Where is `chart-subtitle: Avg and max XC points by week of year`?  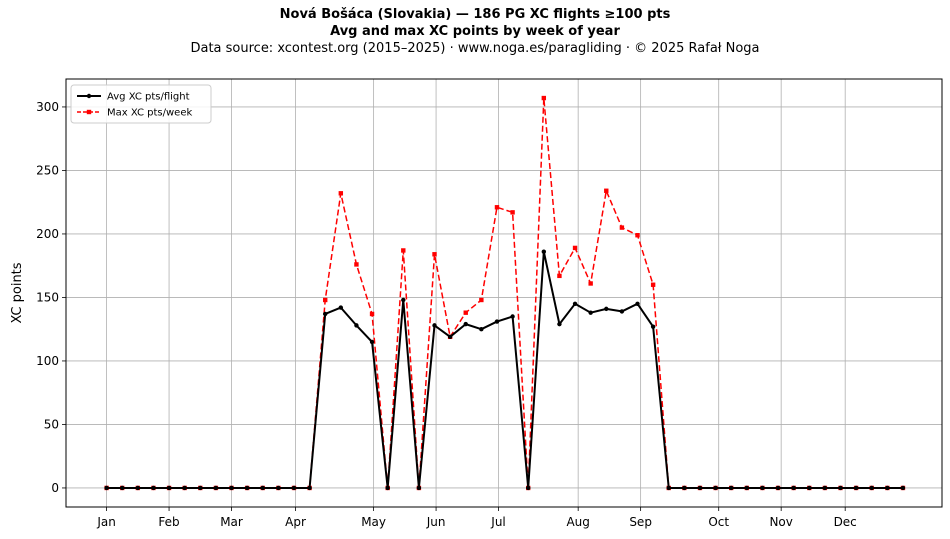
chart-subtitle: Avg and max XC points by week of year is located at coordinates (475, 31).